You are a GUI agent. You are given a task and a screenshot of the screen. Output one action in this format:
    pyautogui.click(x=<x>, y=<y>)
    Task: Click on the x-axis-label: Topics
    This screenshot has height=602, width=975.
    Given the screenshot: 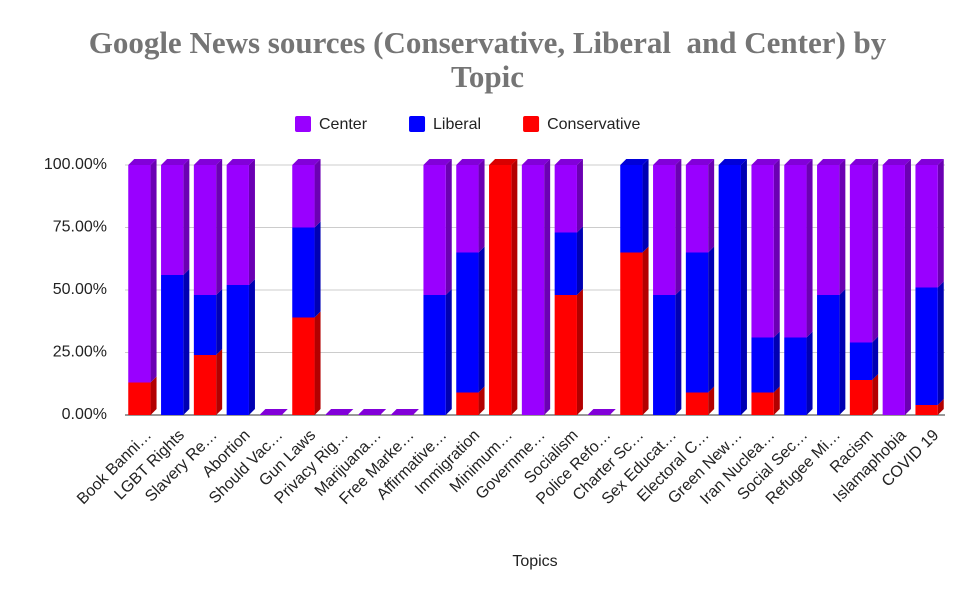 What is the action you would take?
    pyautogui.click(x=534, y=561)
    